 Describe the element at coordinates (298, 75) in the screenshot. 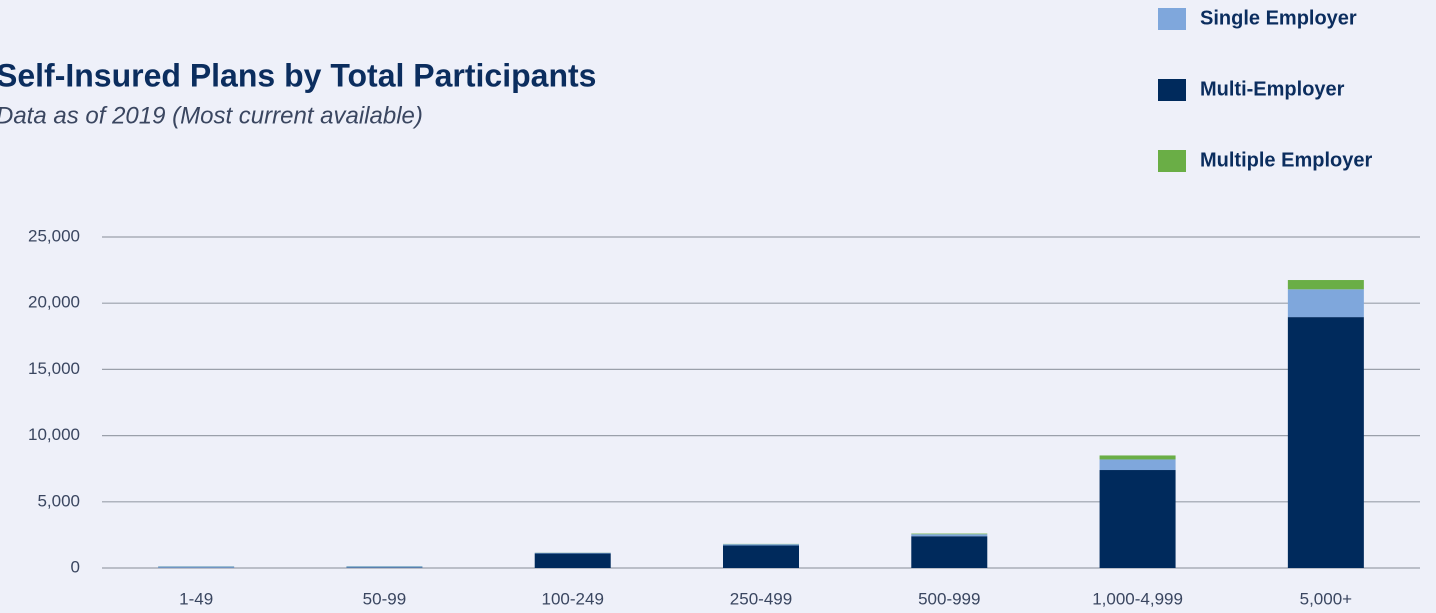

I see `chart-title: Self-Insured Plans by Total Participants` at that location.